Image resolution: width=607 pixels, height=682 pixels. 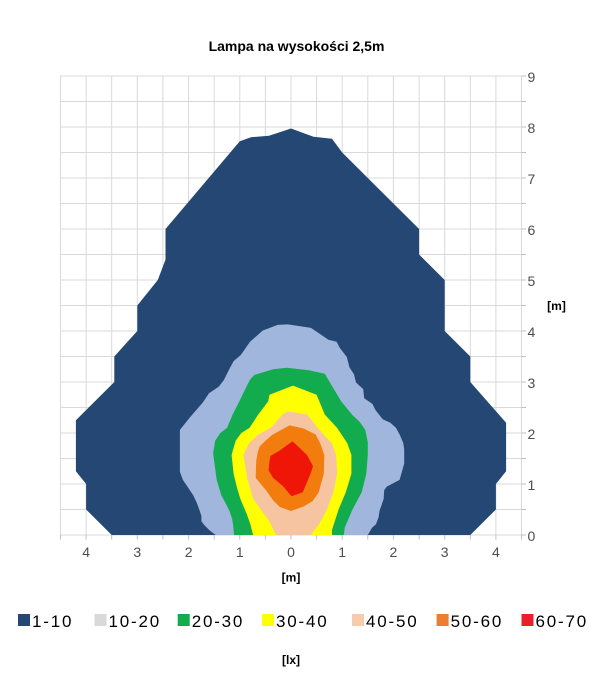 I want to click on svg-text: 50-60, so click(x=477, y=621).